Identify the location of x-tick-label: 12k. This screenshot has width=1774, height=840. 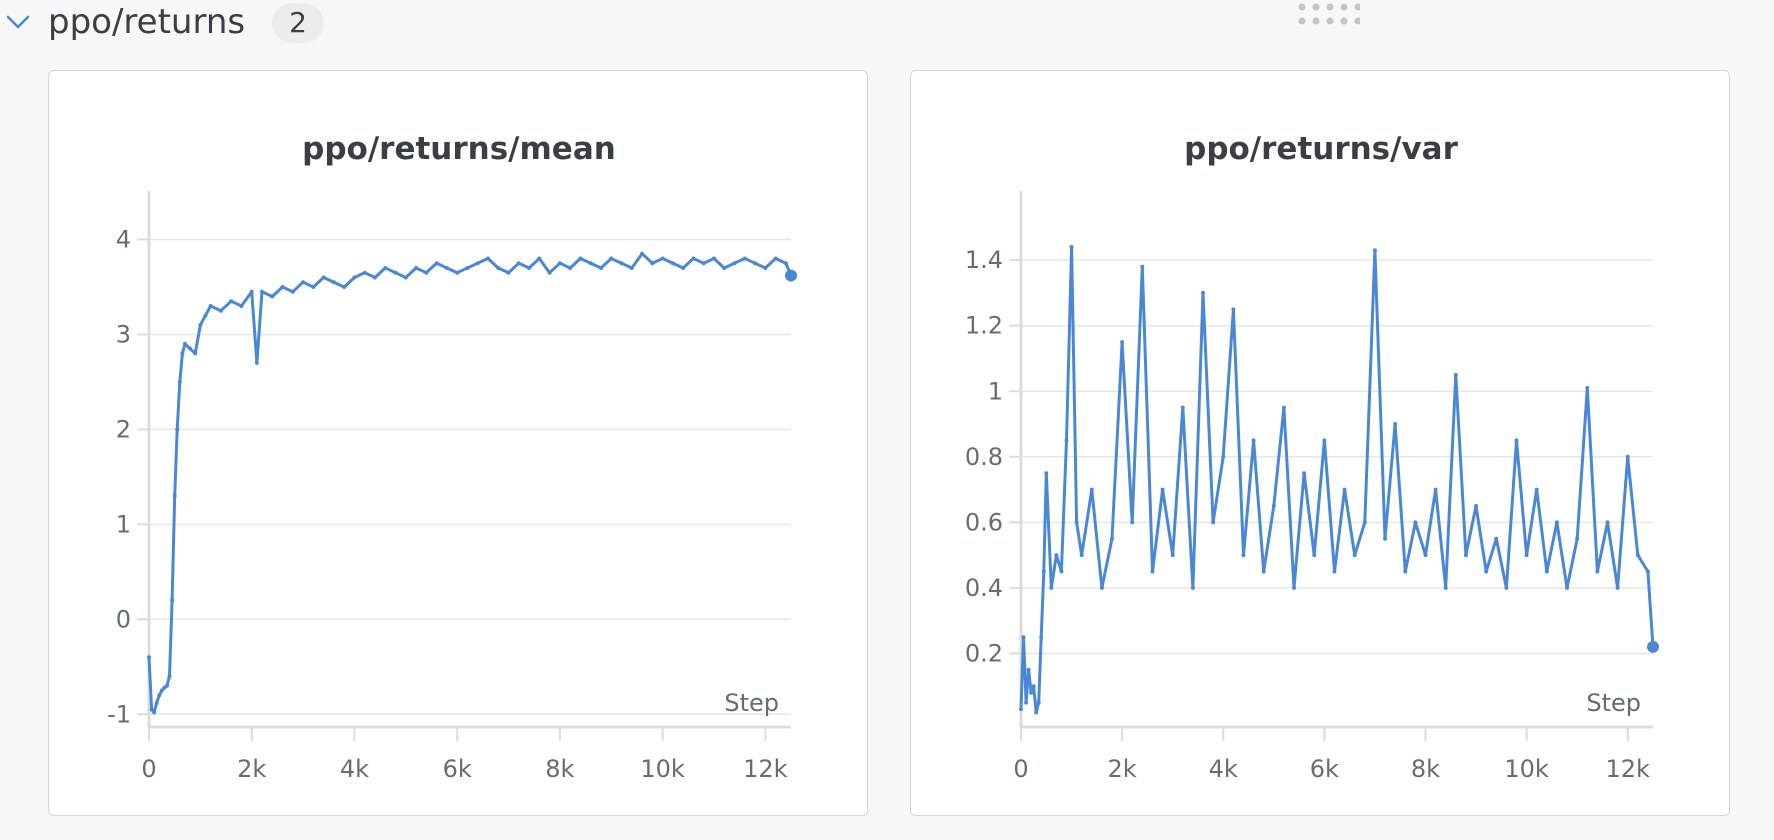
(1628, 769).